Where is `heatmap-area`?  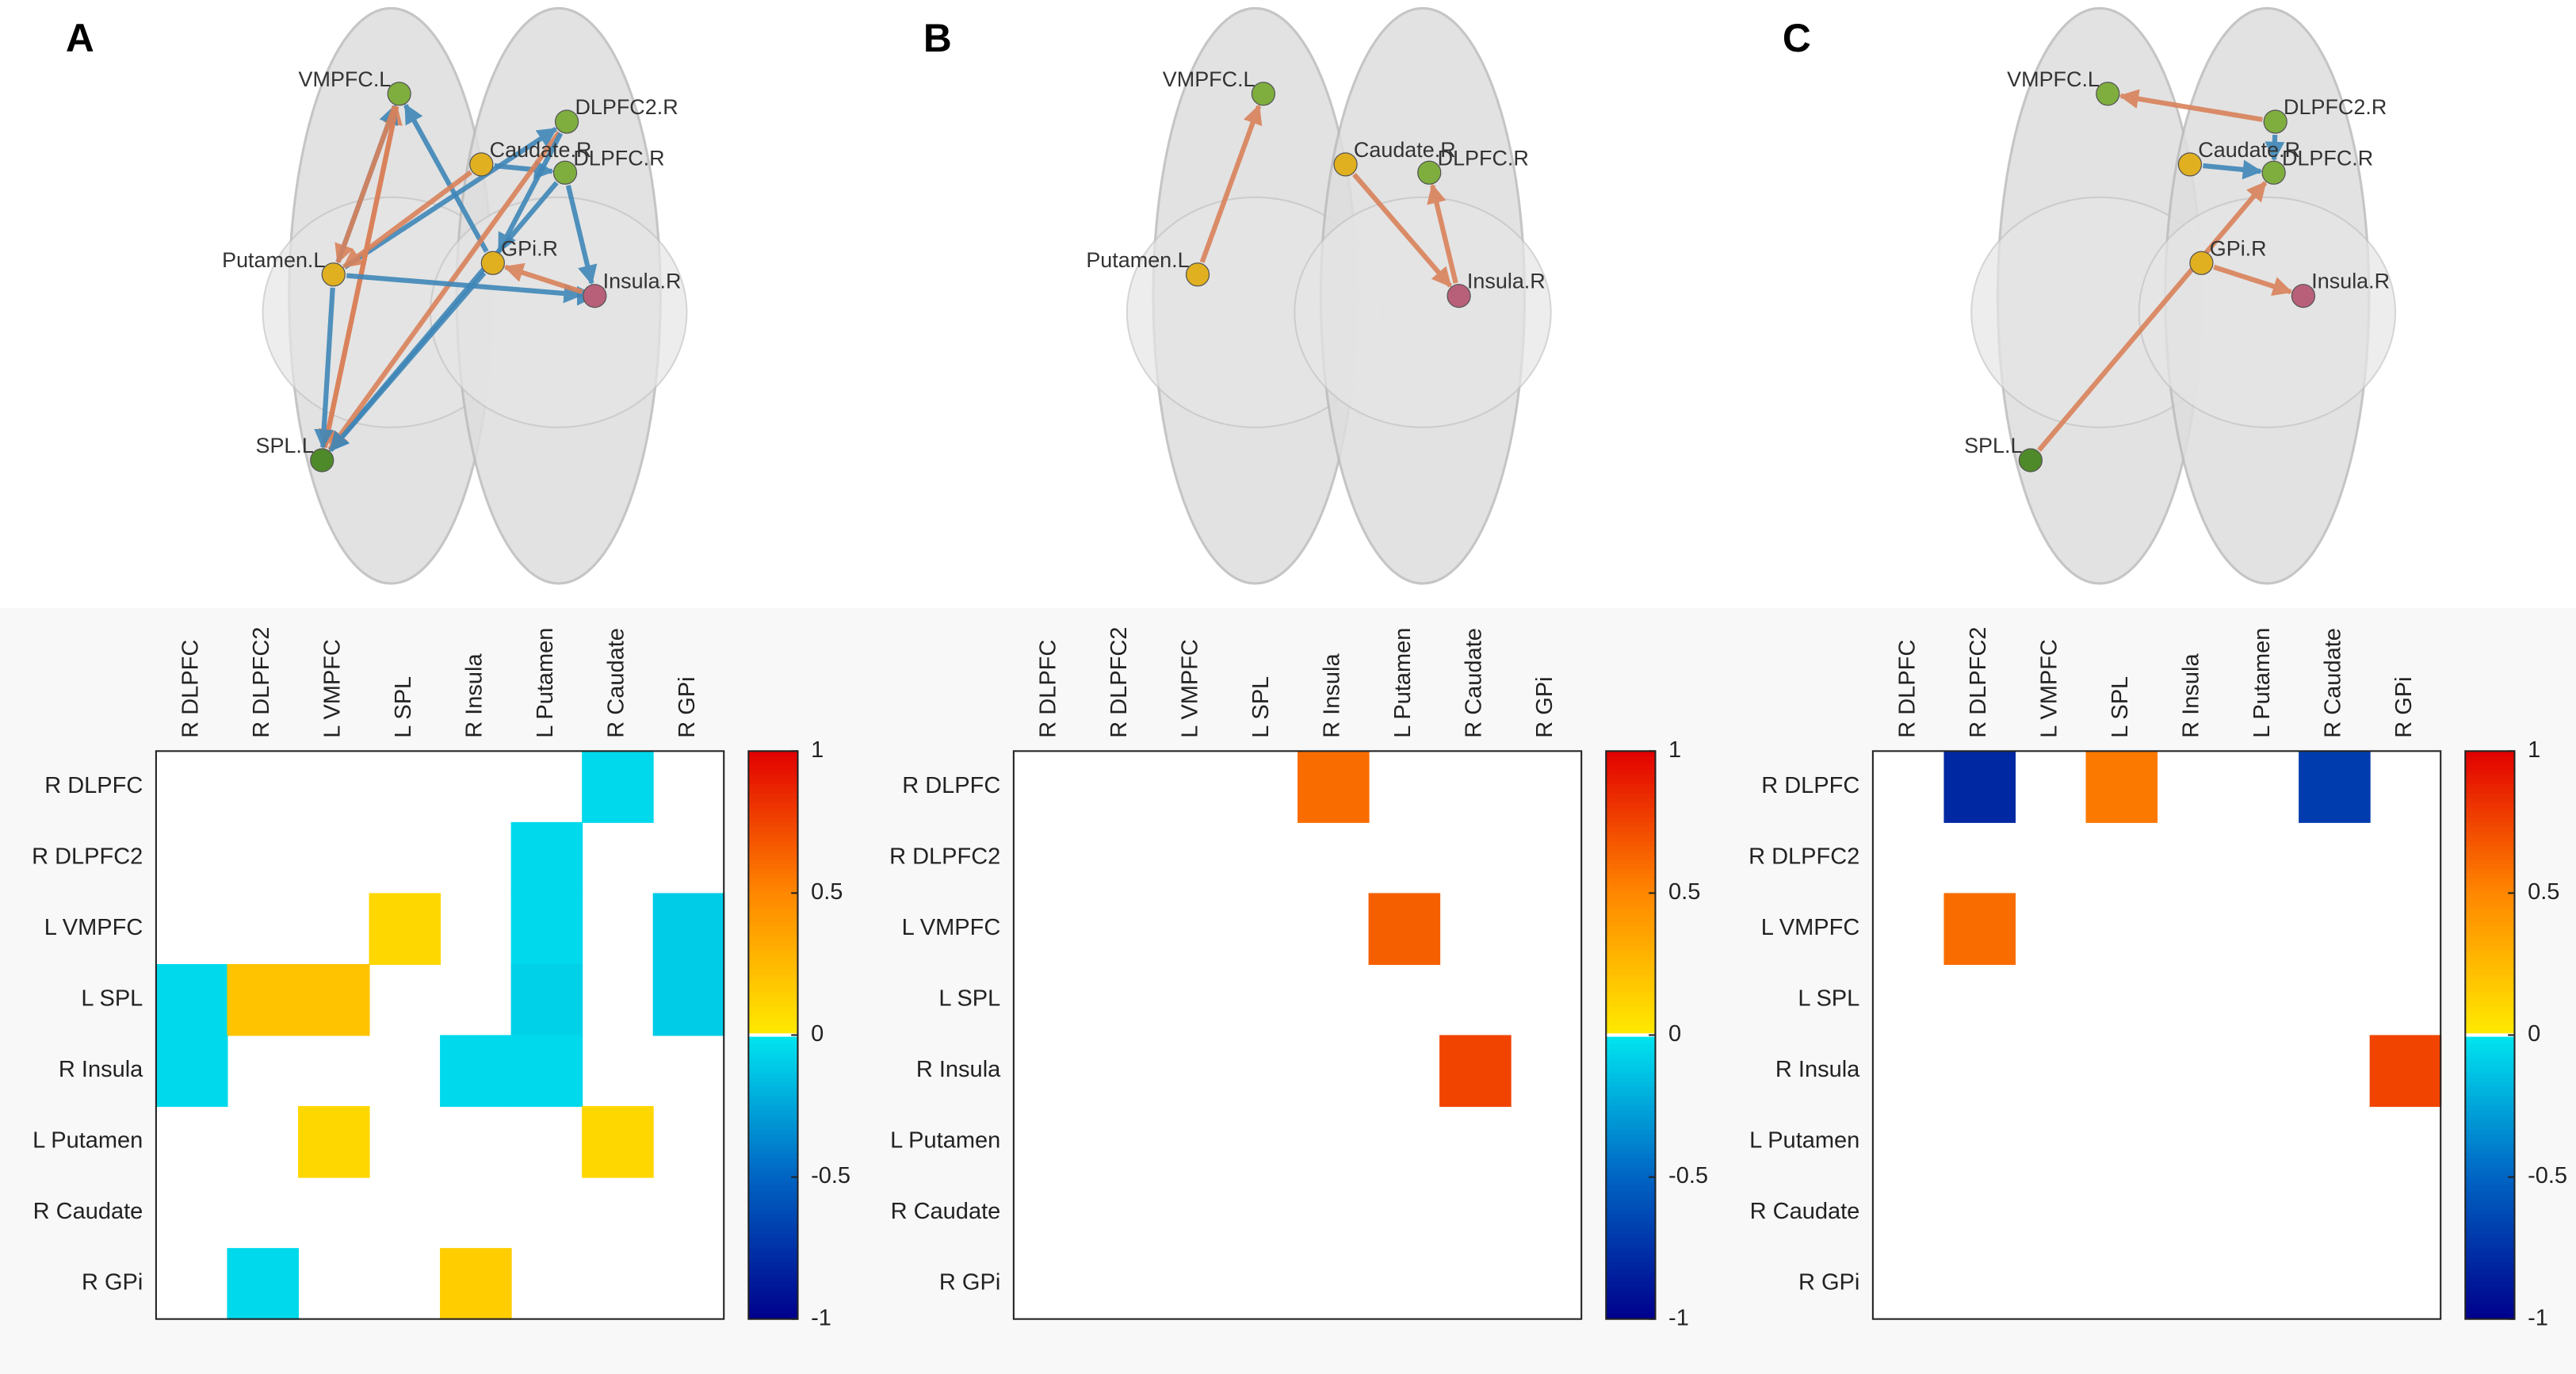 heatmap-area is located at coordinates (2156, 1035).